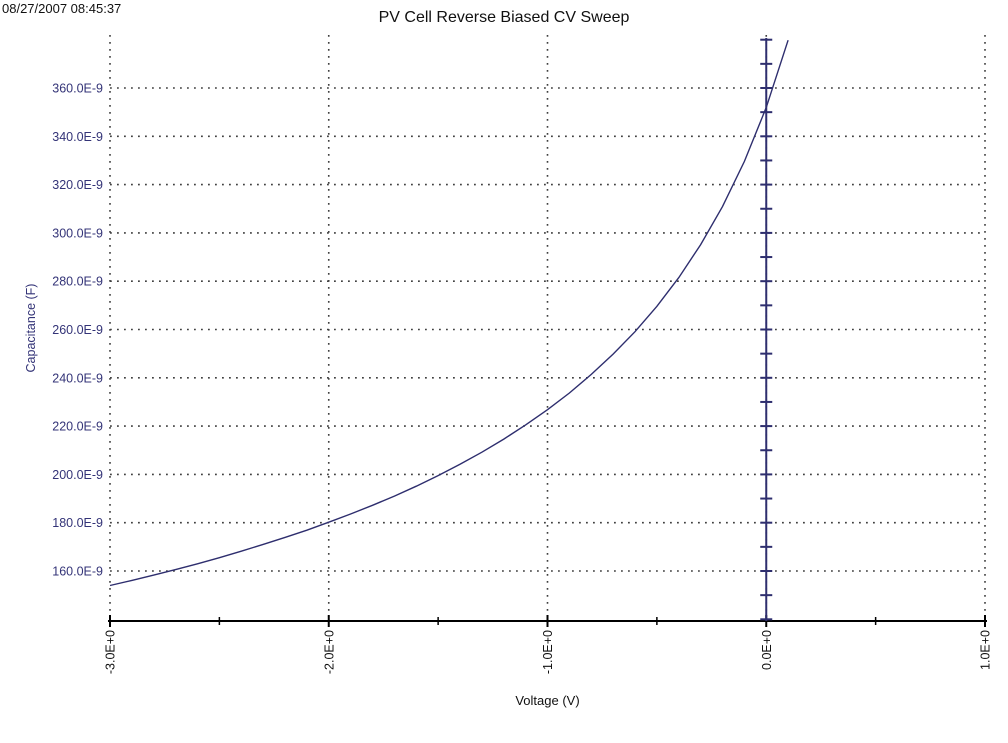 This screenshot has height=743, width=1008. I want to click on y-tick-label: 340.0E-9, so click(77, 137).